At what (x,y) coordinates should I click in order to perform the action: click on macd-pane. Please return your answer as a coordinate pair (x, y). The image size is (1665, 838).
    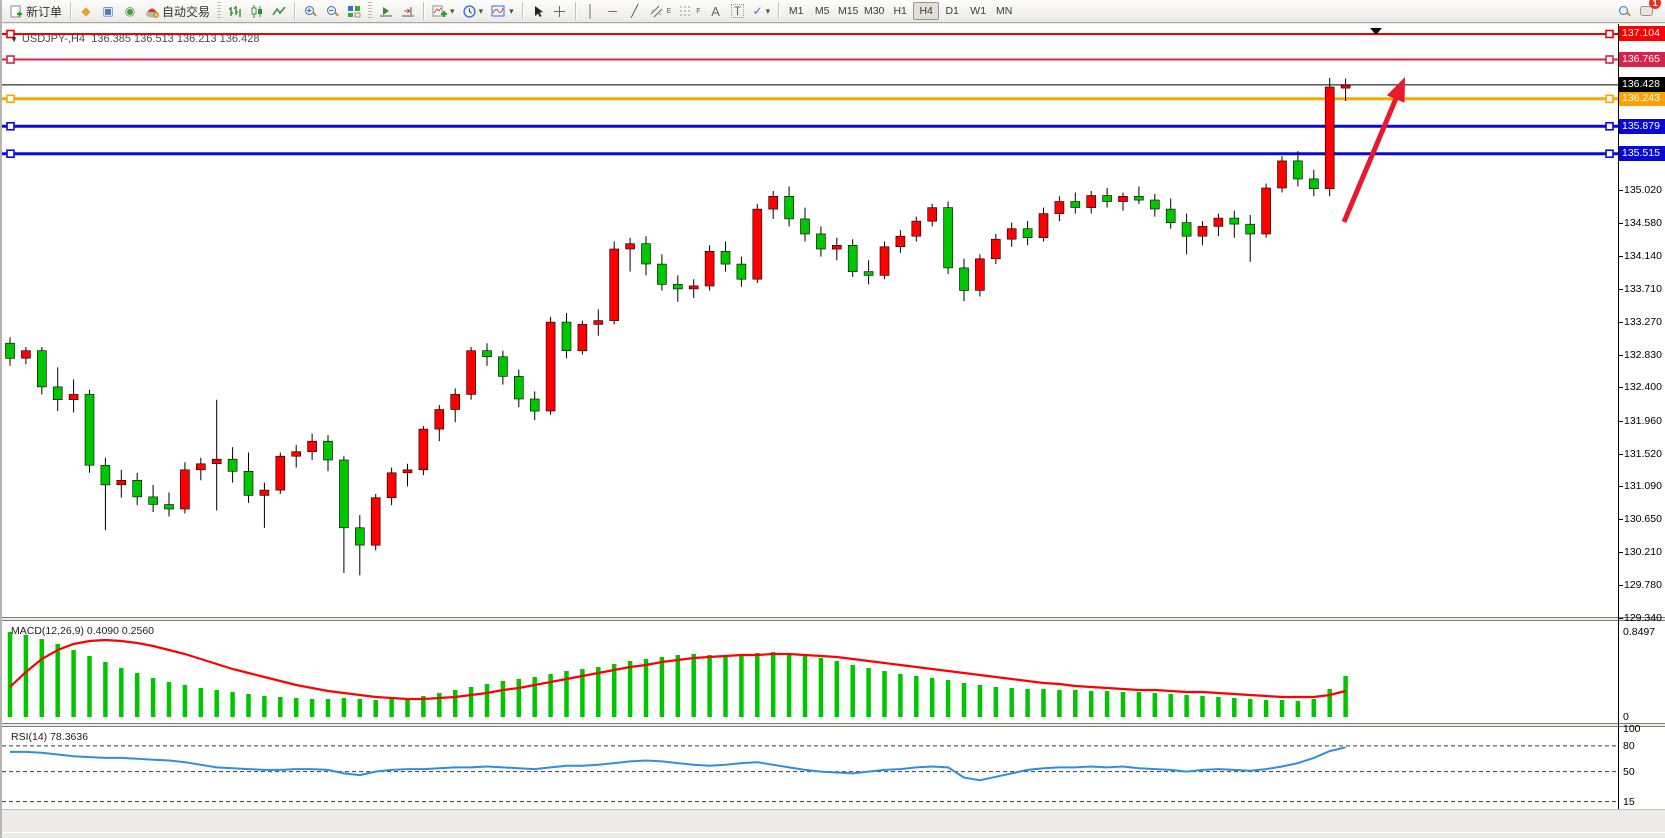
    Looking at the image, I should click on (810, 672).